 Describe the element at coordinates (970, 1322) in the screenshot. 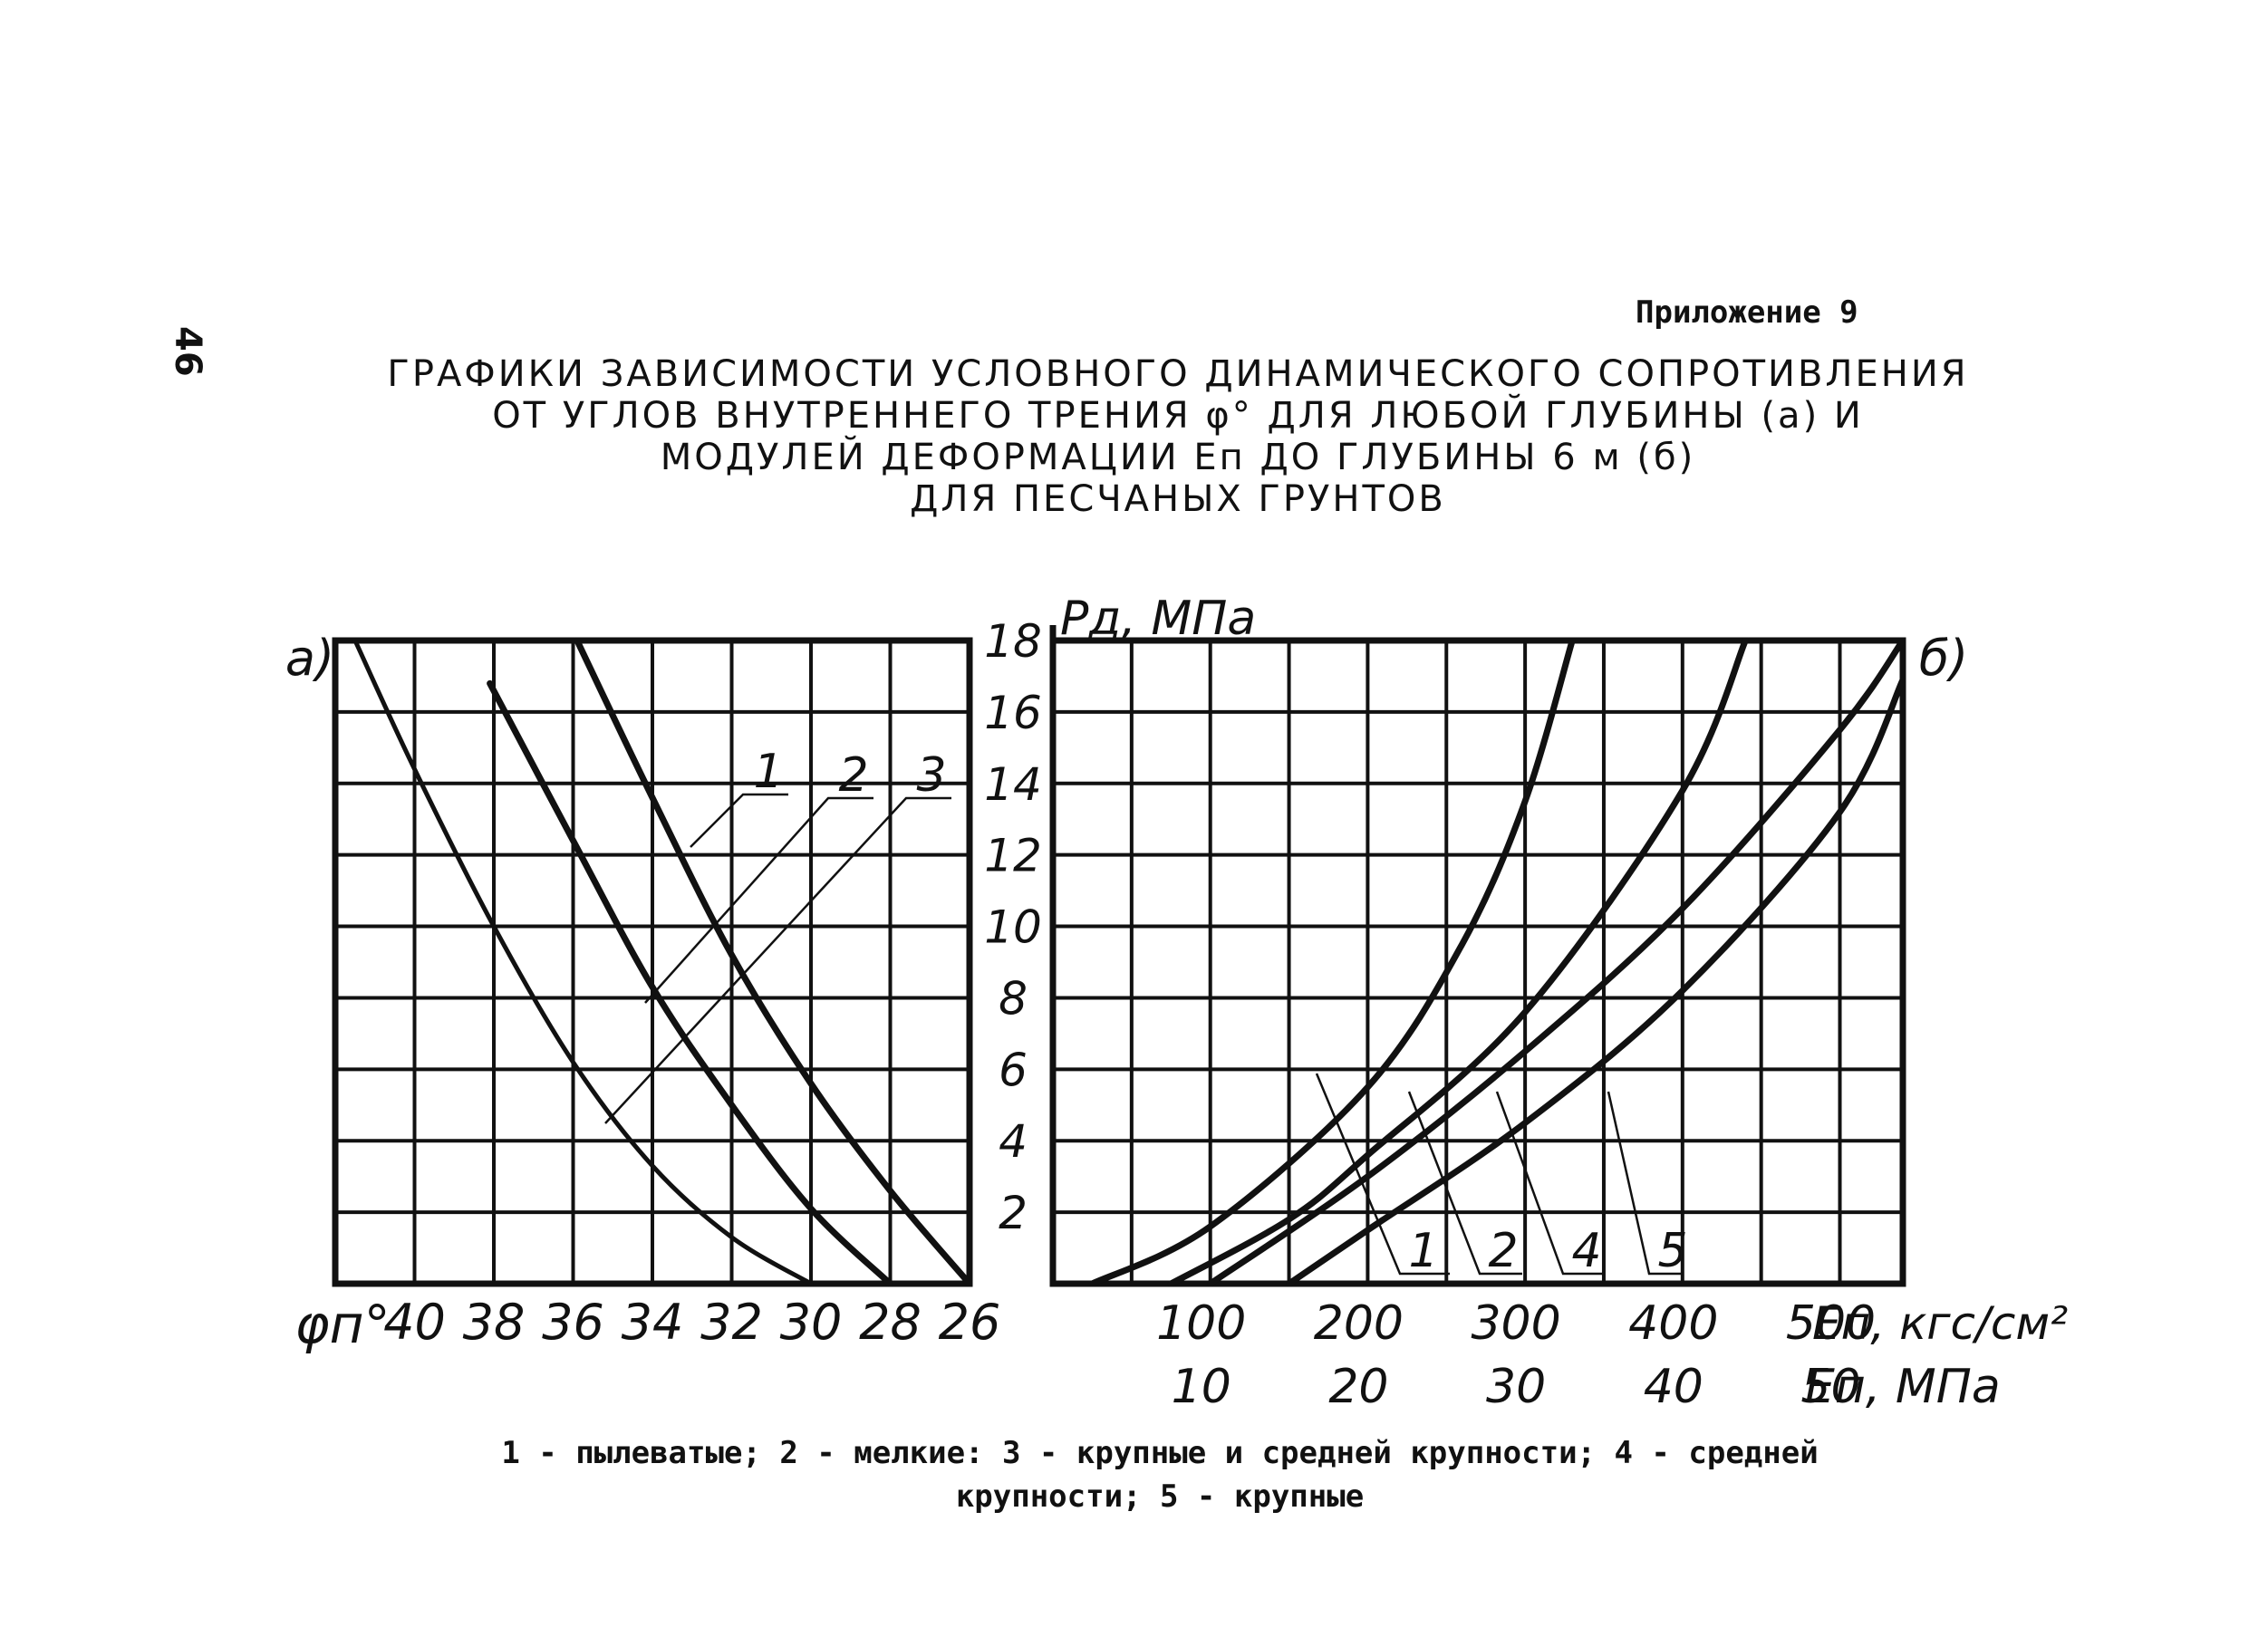

I see `x-tick-label-a: 26` at that location.